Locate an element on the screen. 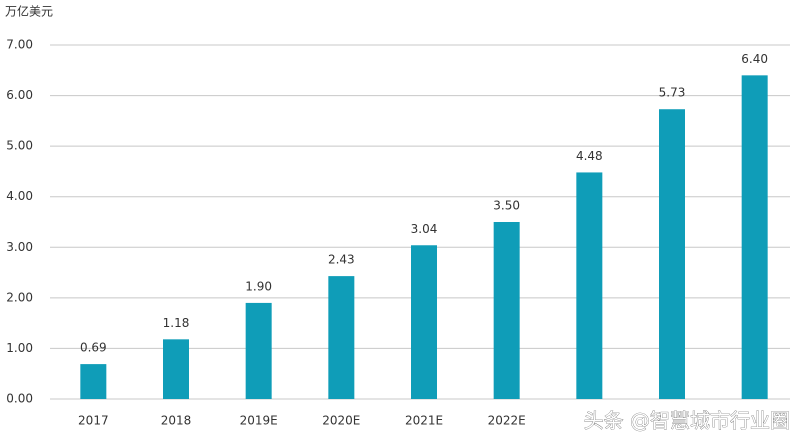  value-label: 1.18 is located at coordinates (176, 323).